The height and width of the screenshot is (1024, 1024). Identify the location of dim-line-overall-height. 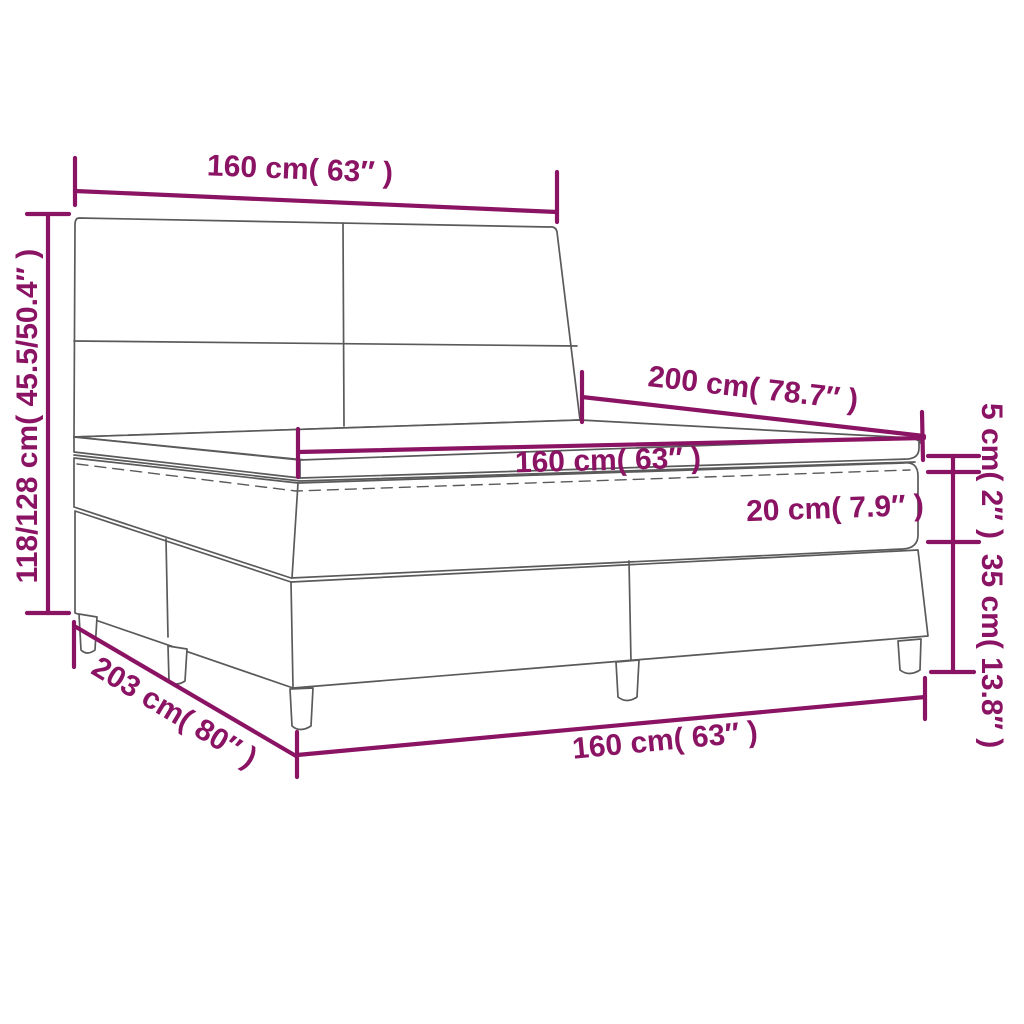
(48, 413).